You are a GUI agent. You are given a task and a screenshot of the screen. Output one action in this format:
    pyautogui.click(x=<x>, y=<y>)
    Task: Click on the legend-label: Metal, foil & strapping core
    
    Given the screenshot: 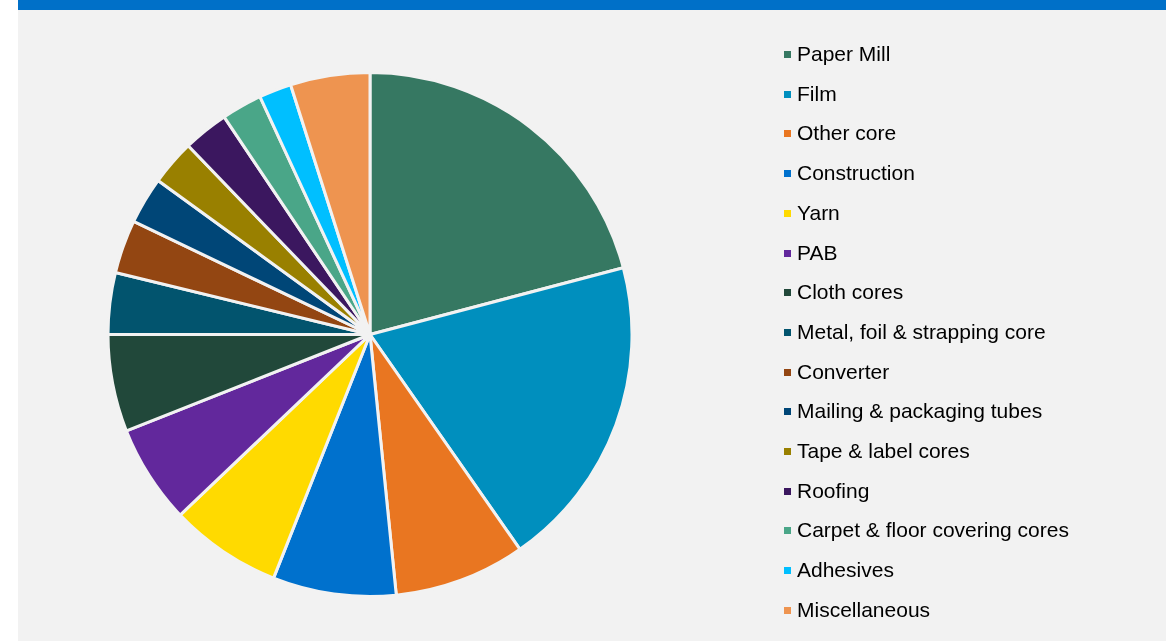 What is the action you would take?
    pyautogui.click(x=921, y=331)
    